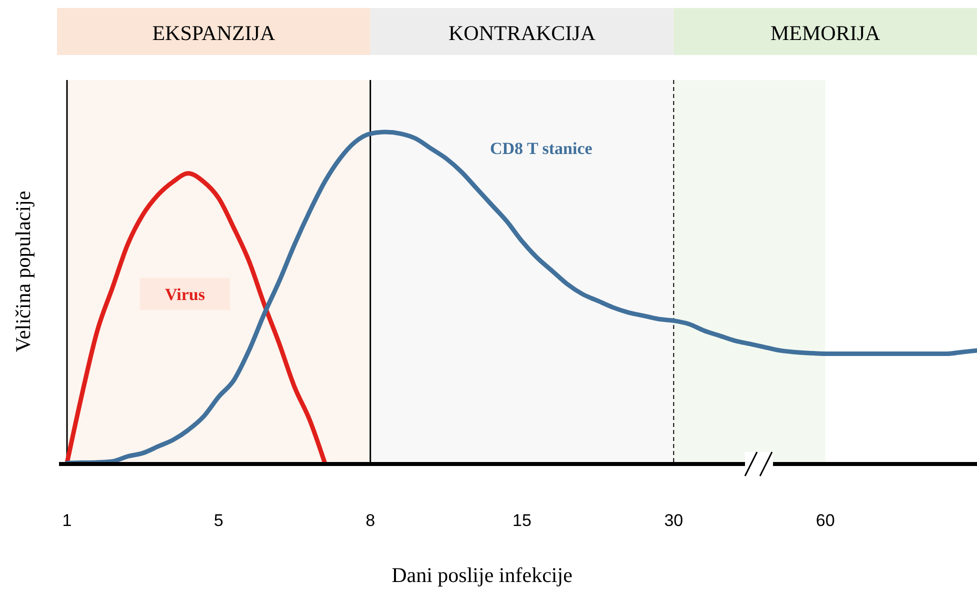 The width and height of the screenshot is (977, 590). What do you see at coordinates (825, 520) in the screenshot?
I see `x-tick-label: 60` at bounding box center [825, 520].